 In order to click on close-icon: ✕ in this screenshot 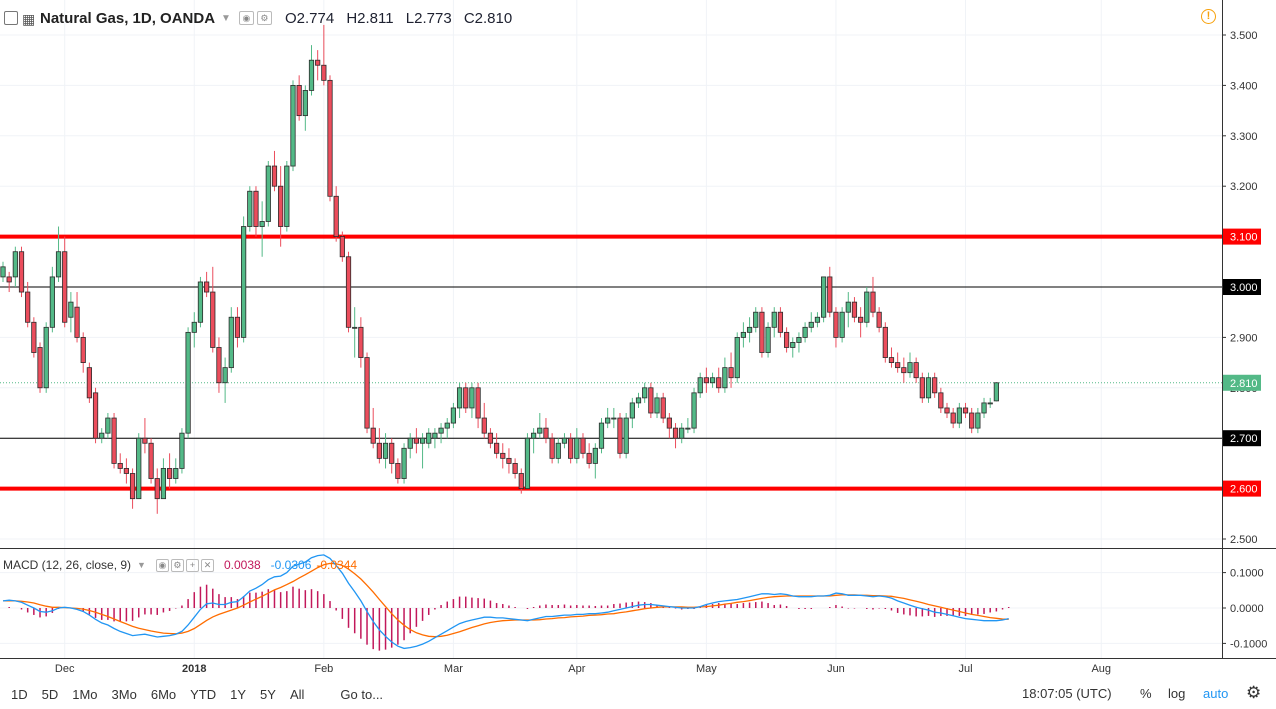, I will do `click(207, 565)`.